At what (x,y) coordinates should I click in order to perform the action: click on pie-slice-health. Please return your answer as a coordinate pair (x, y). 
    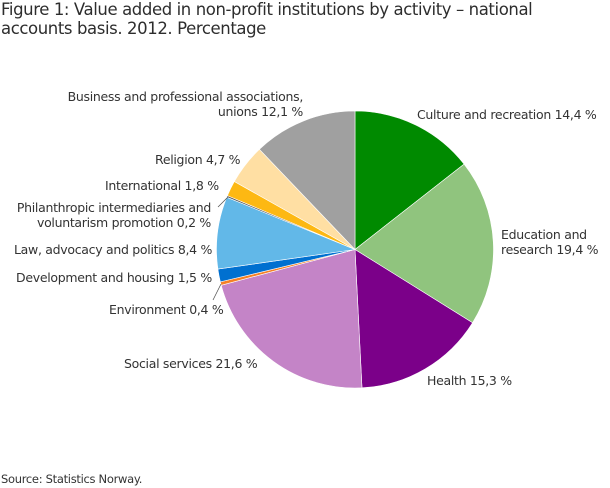
    Looking at the image, I should click on (413, 318).